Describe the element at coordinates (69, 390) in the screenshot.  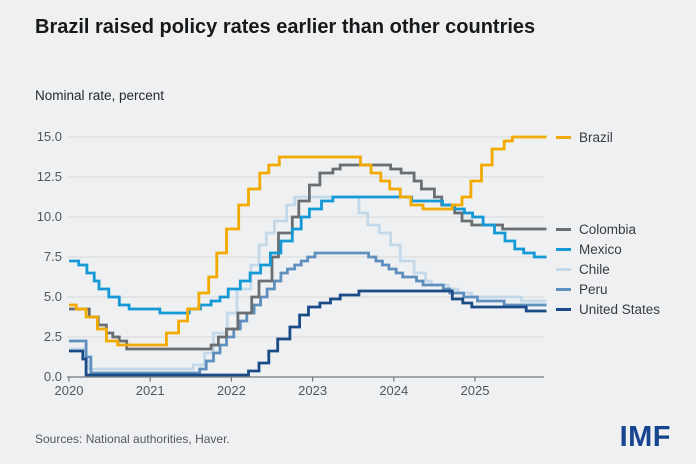
I see `x-tick-label: 2020` at that location.